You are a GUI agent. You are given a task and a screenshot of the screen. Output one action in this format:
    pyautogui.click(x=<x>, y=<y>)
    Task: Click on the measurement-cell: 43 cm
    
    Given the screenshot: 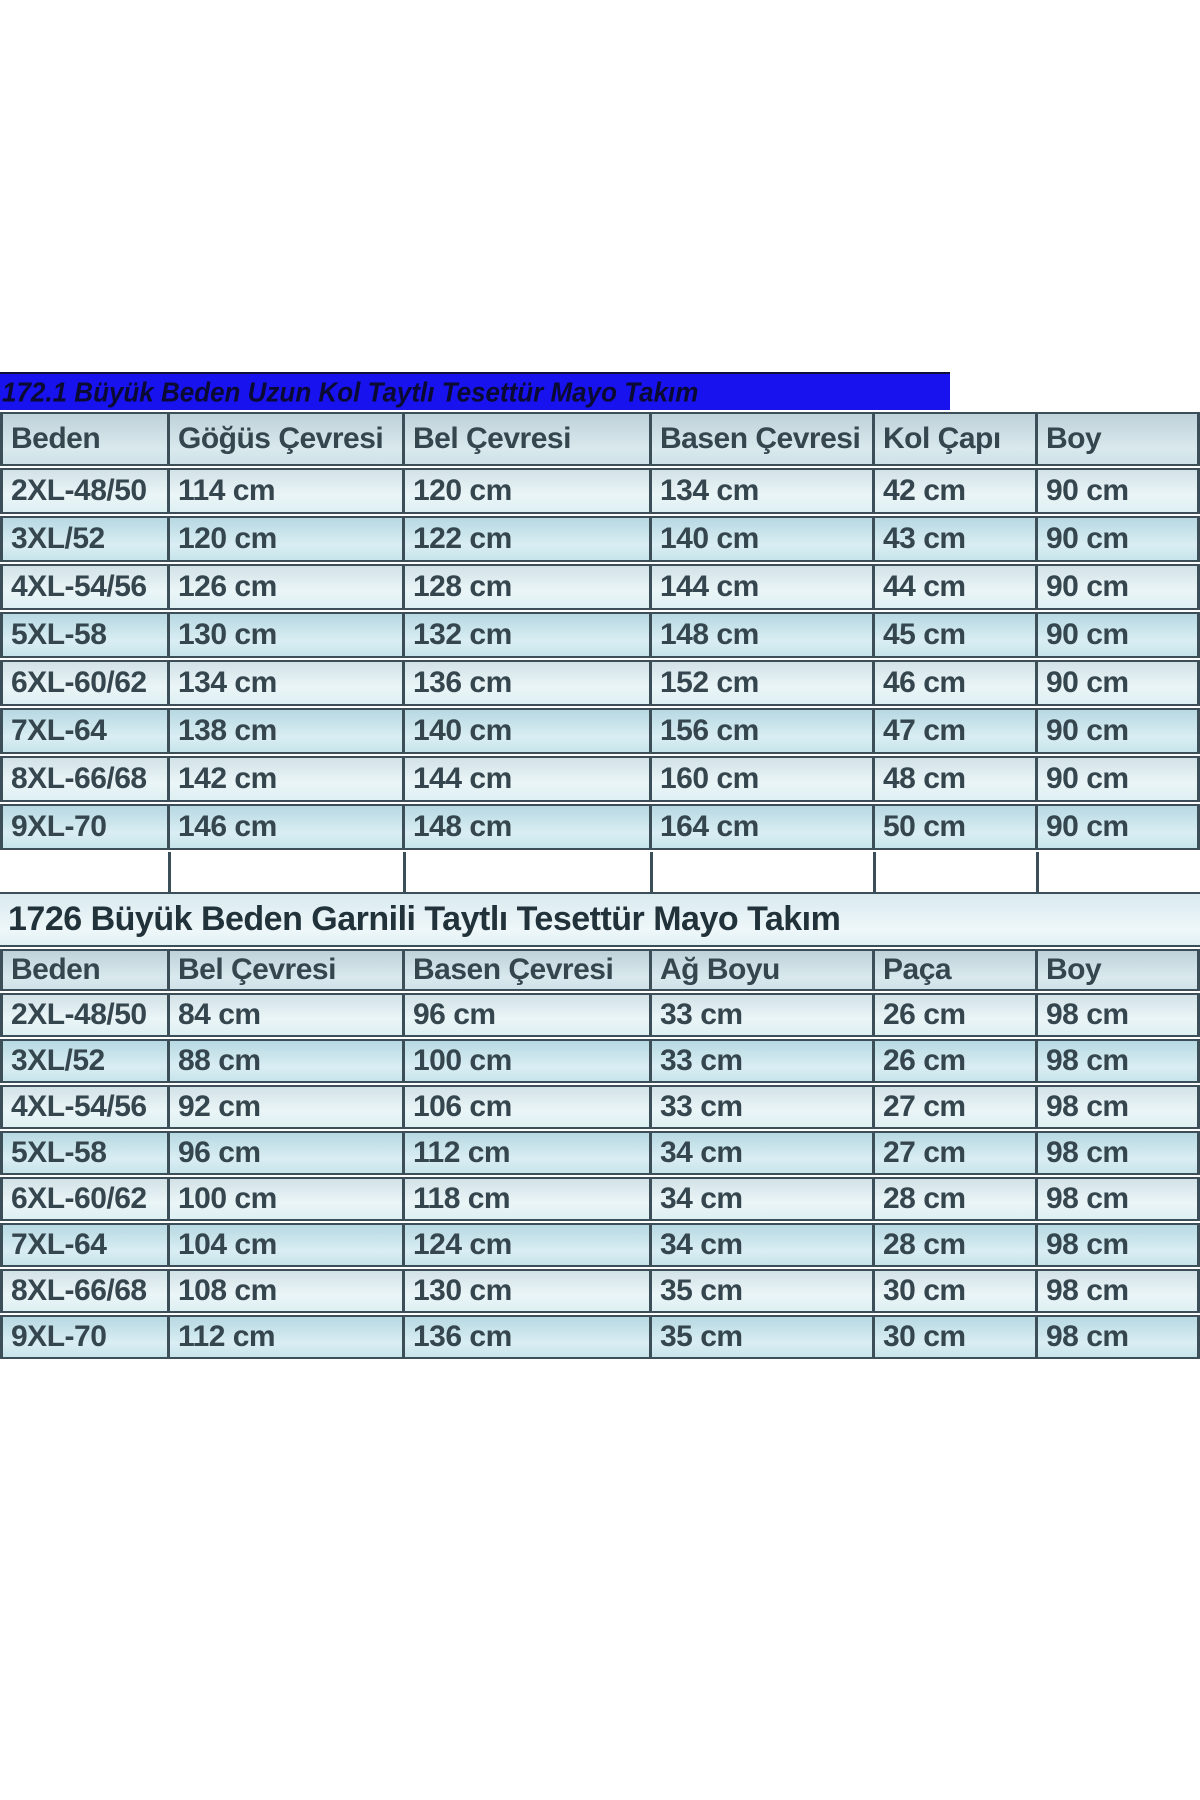 What is the action you would take?
    pyautogui.click(x=956, y=539)
    